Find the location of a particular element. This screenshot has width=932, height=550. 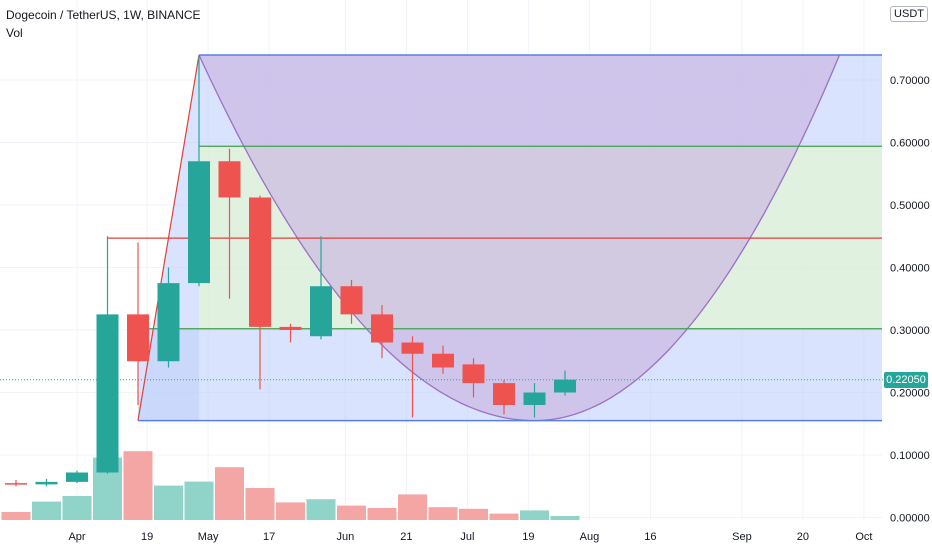

x-tick-label: Jul is located at coordinates (467, 537).